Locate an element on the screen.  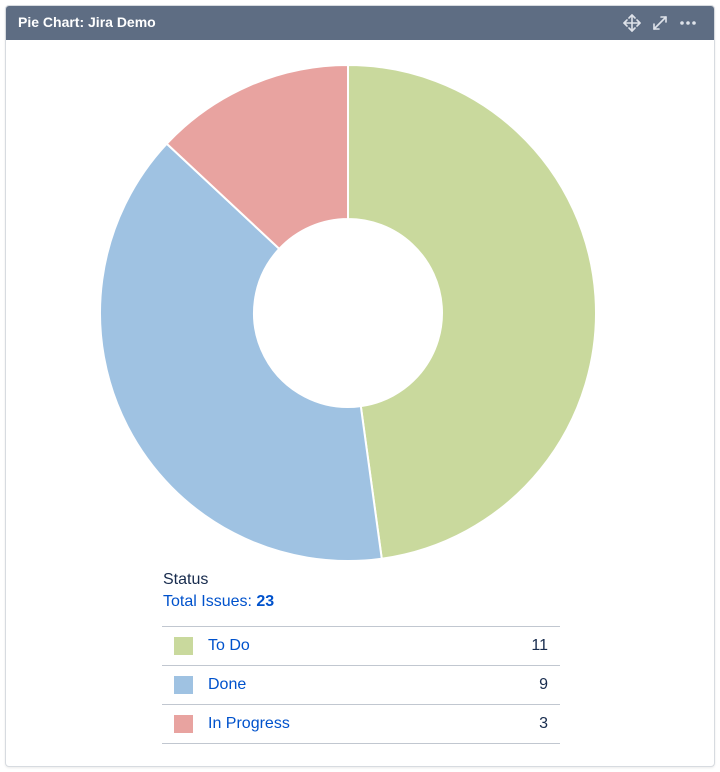
expand-icon is located at coordinates (660, 23).